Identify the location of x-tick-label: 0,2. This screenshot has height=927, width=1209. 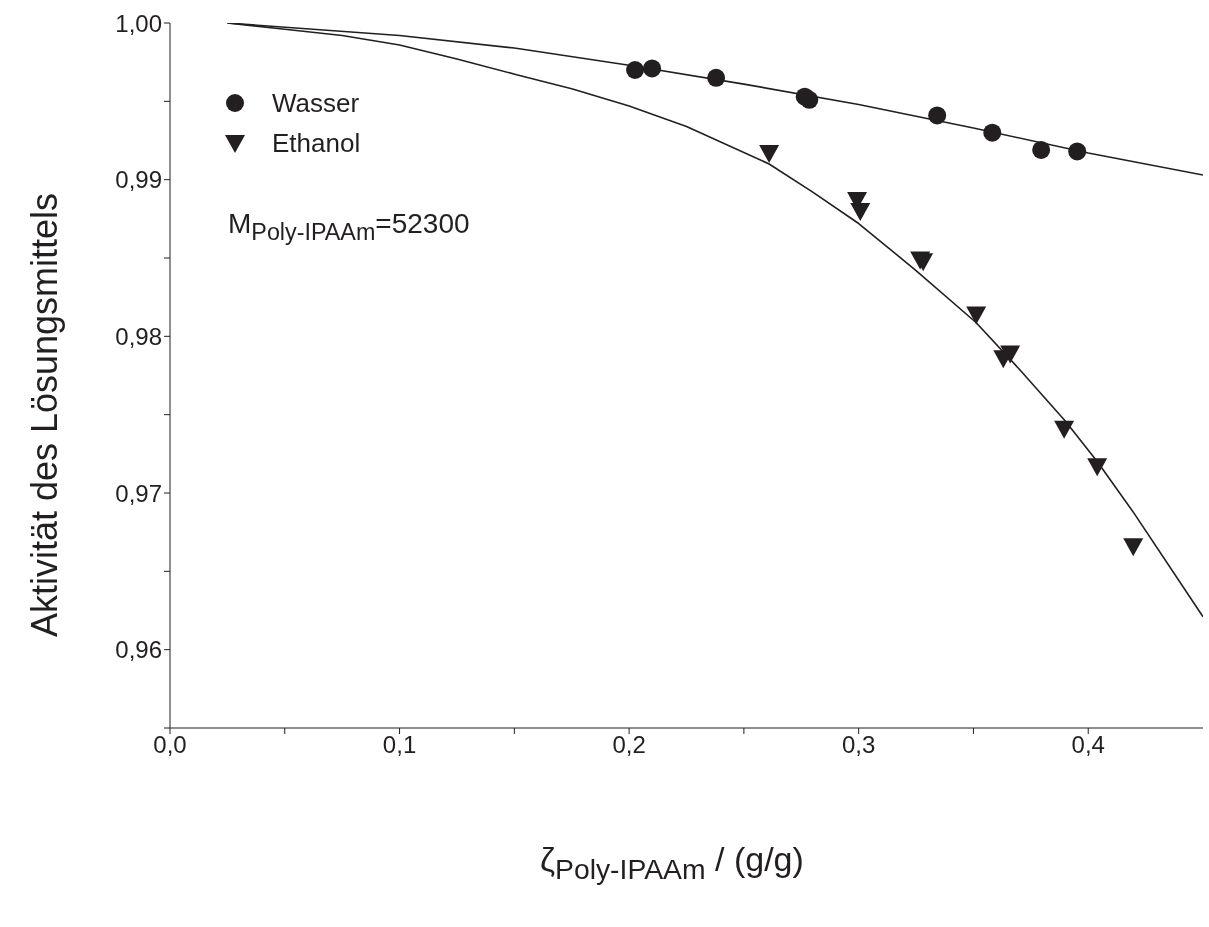
(629, 745).